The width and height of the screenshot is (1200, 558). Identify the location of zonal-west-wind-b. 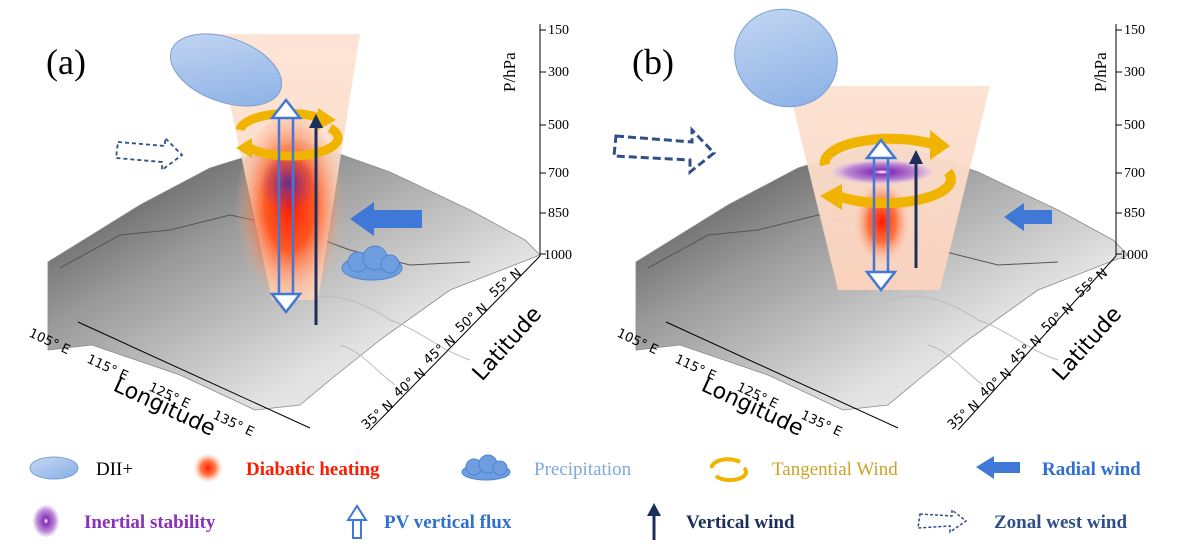
(664, 151).